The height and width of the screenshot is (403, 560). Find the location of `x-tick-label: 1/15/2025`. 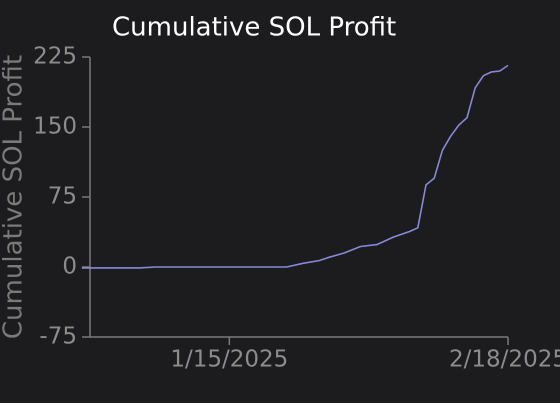

x-tick-label: 1/15/2025 is located at coordinates (229, 360).